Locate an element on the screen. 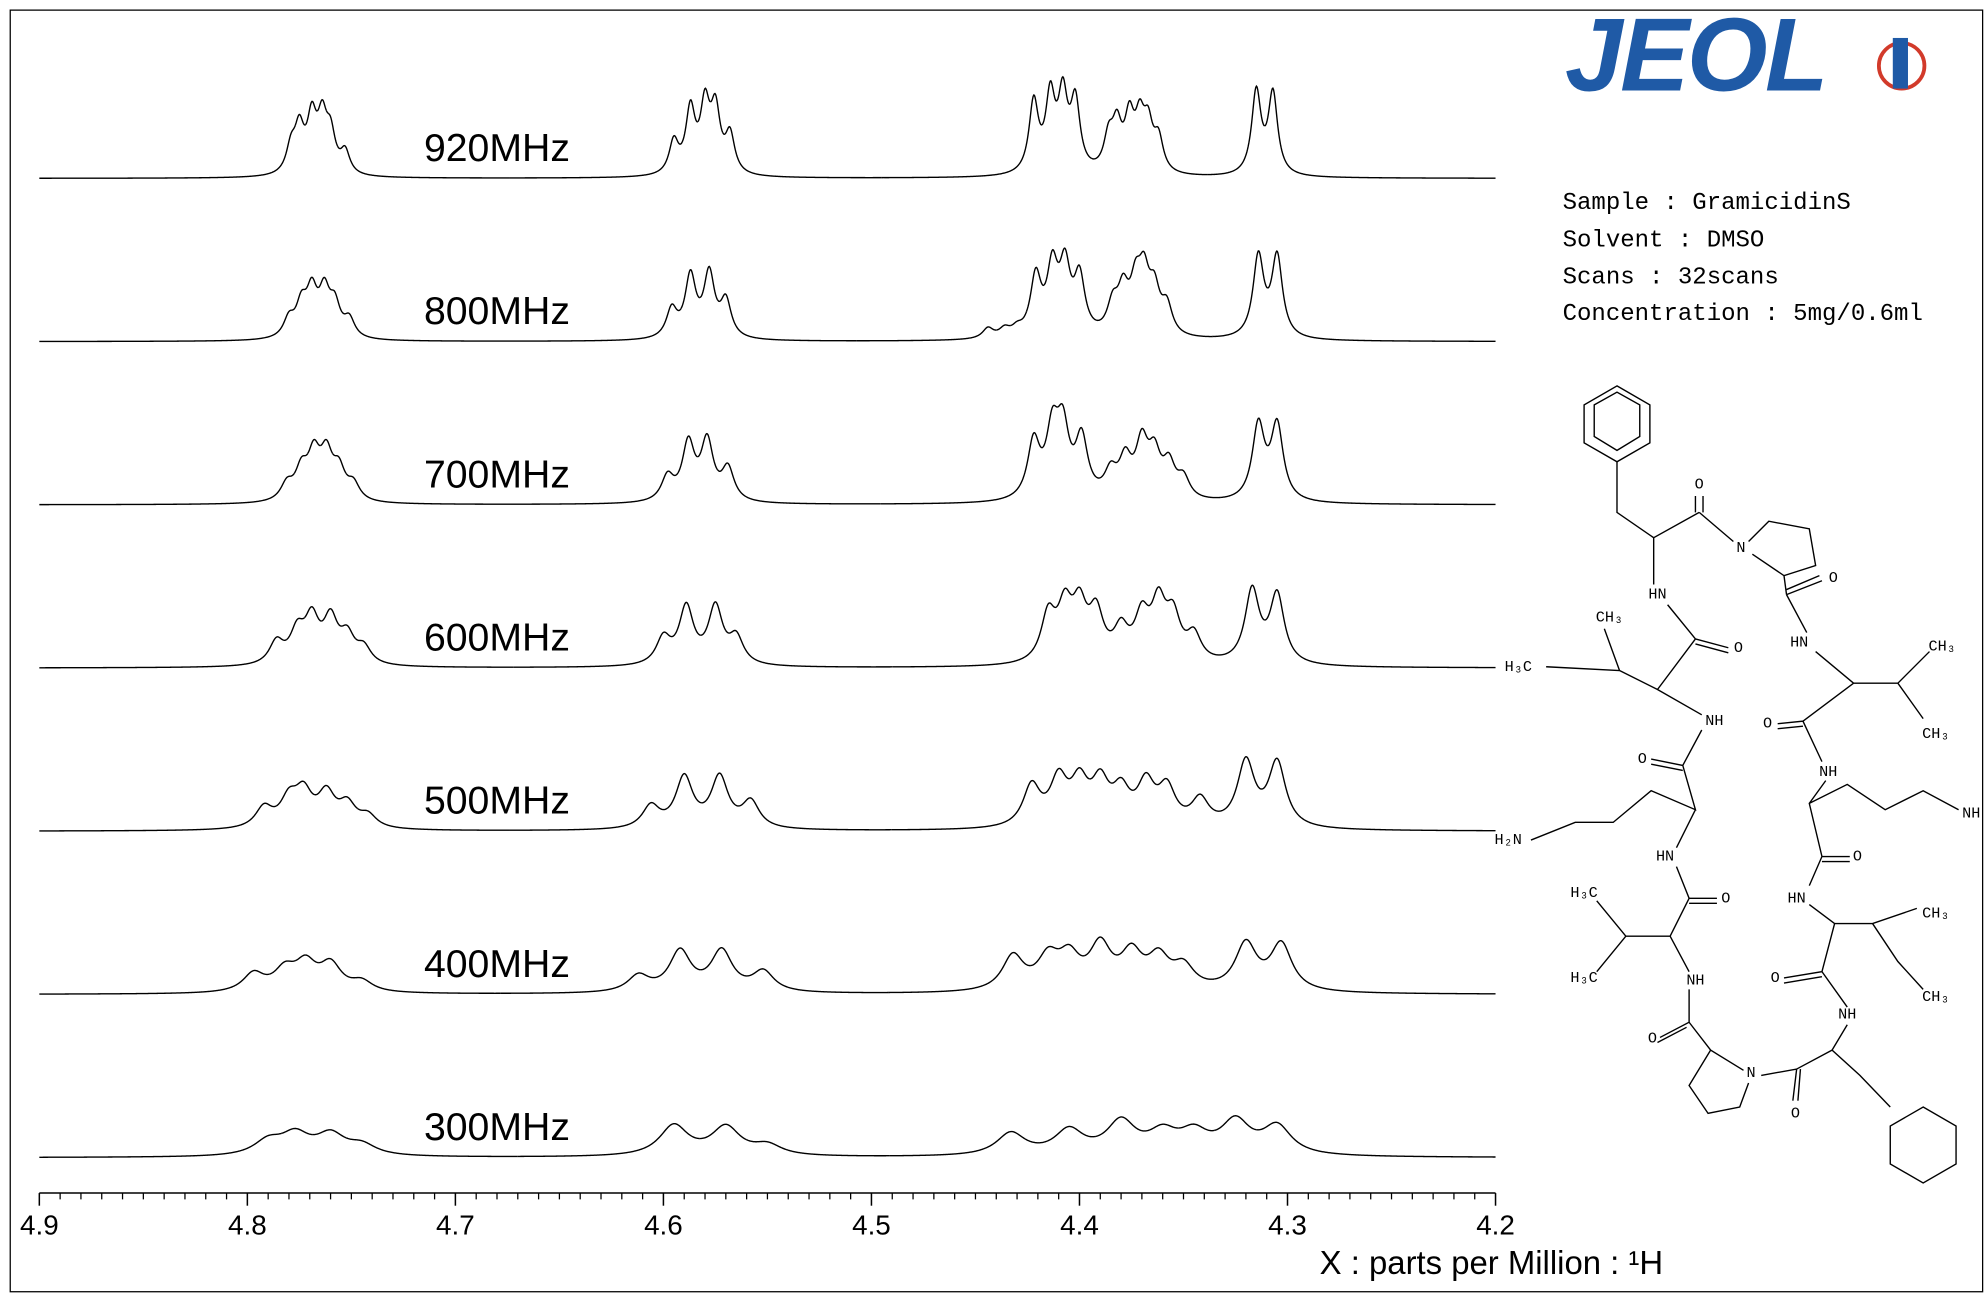  series-label: 400MHz is located at coordinates (497, 964).